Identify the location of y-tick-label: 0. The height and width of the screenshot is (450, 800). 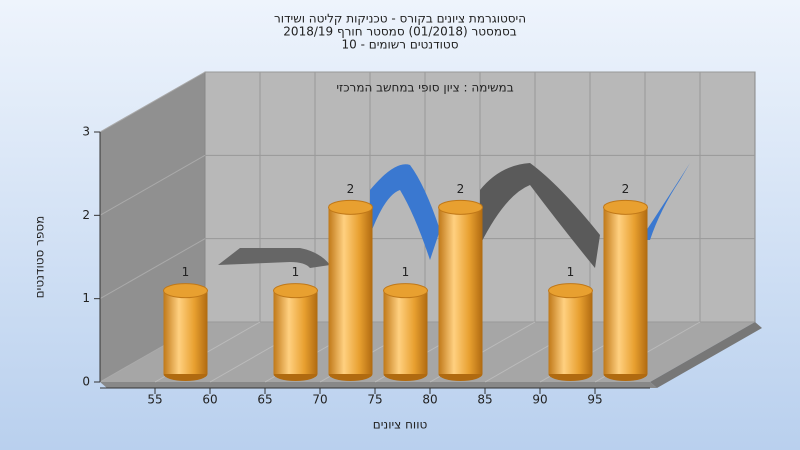
(86, 382).